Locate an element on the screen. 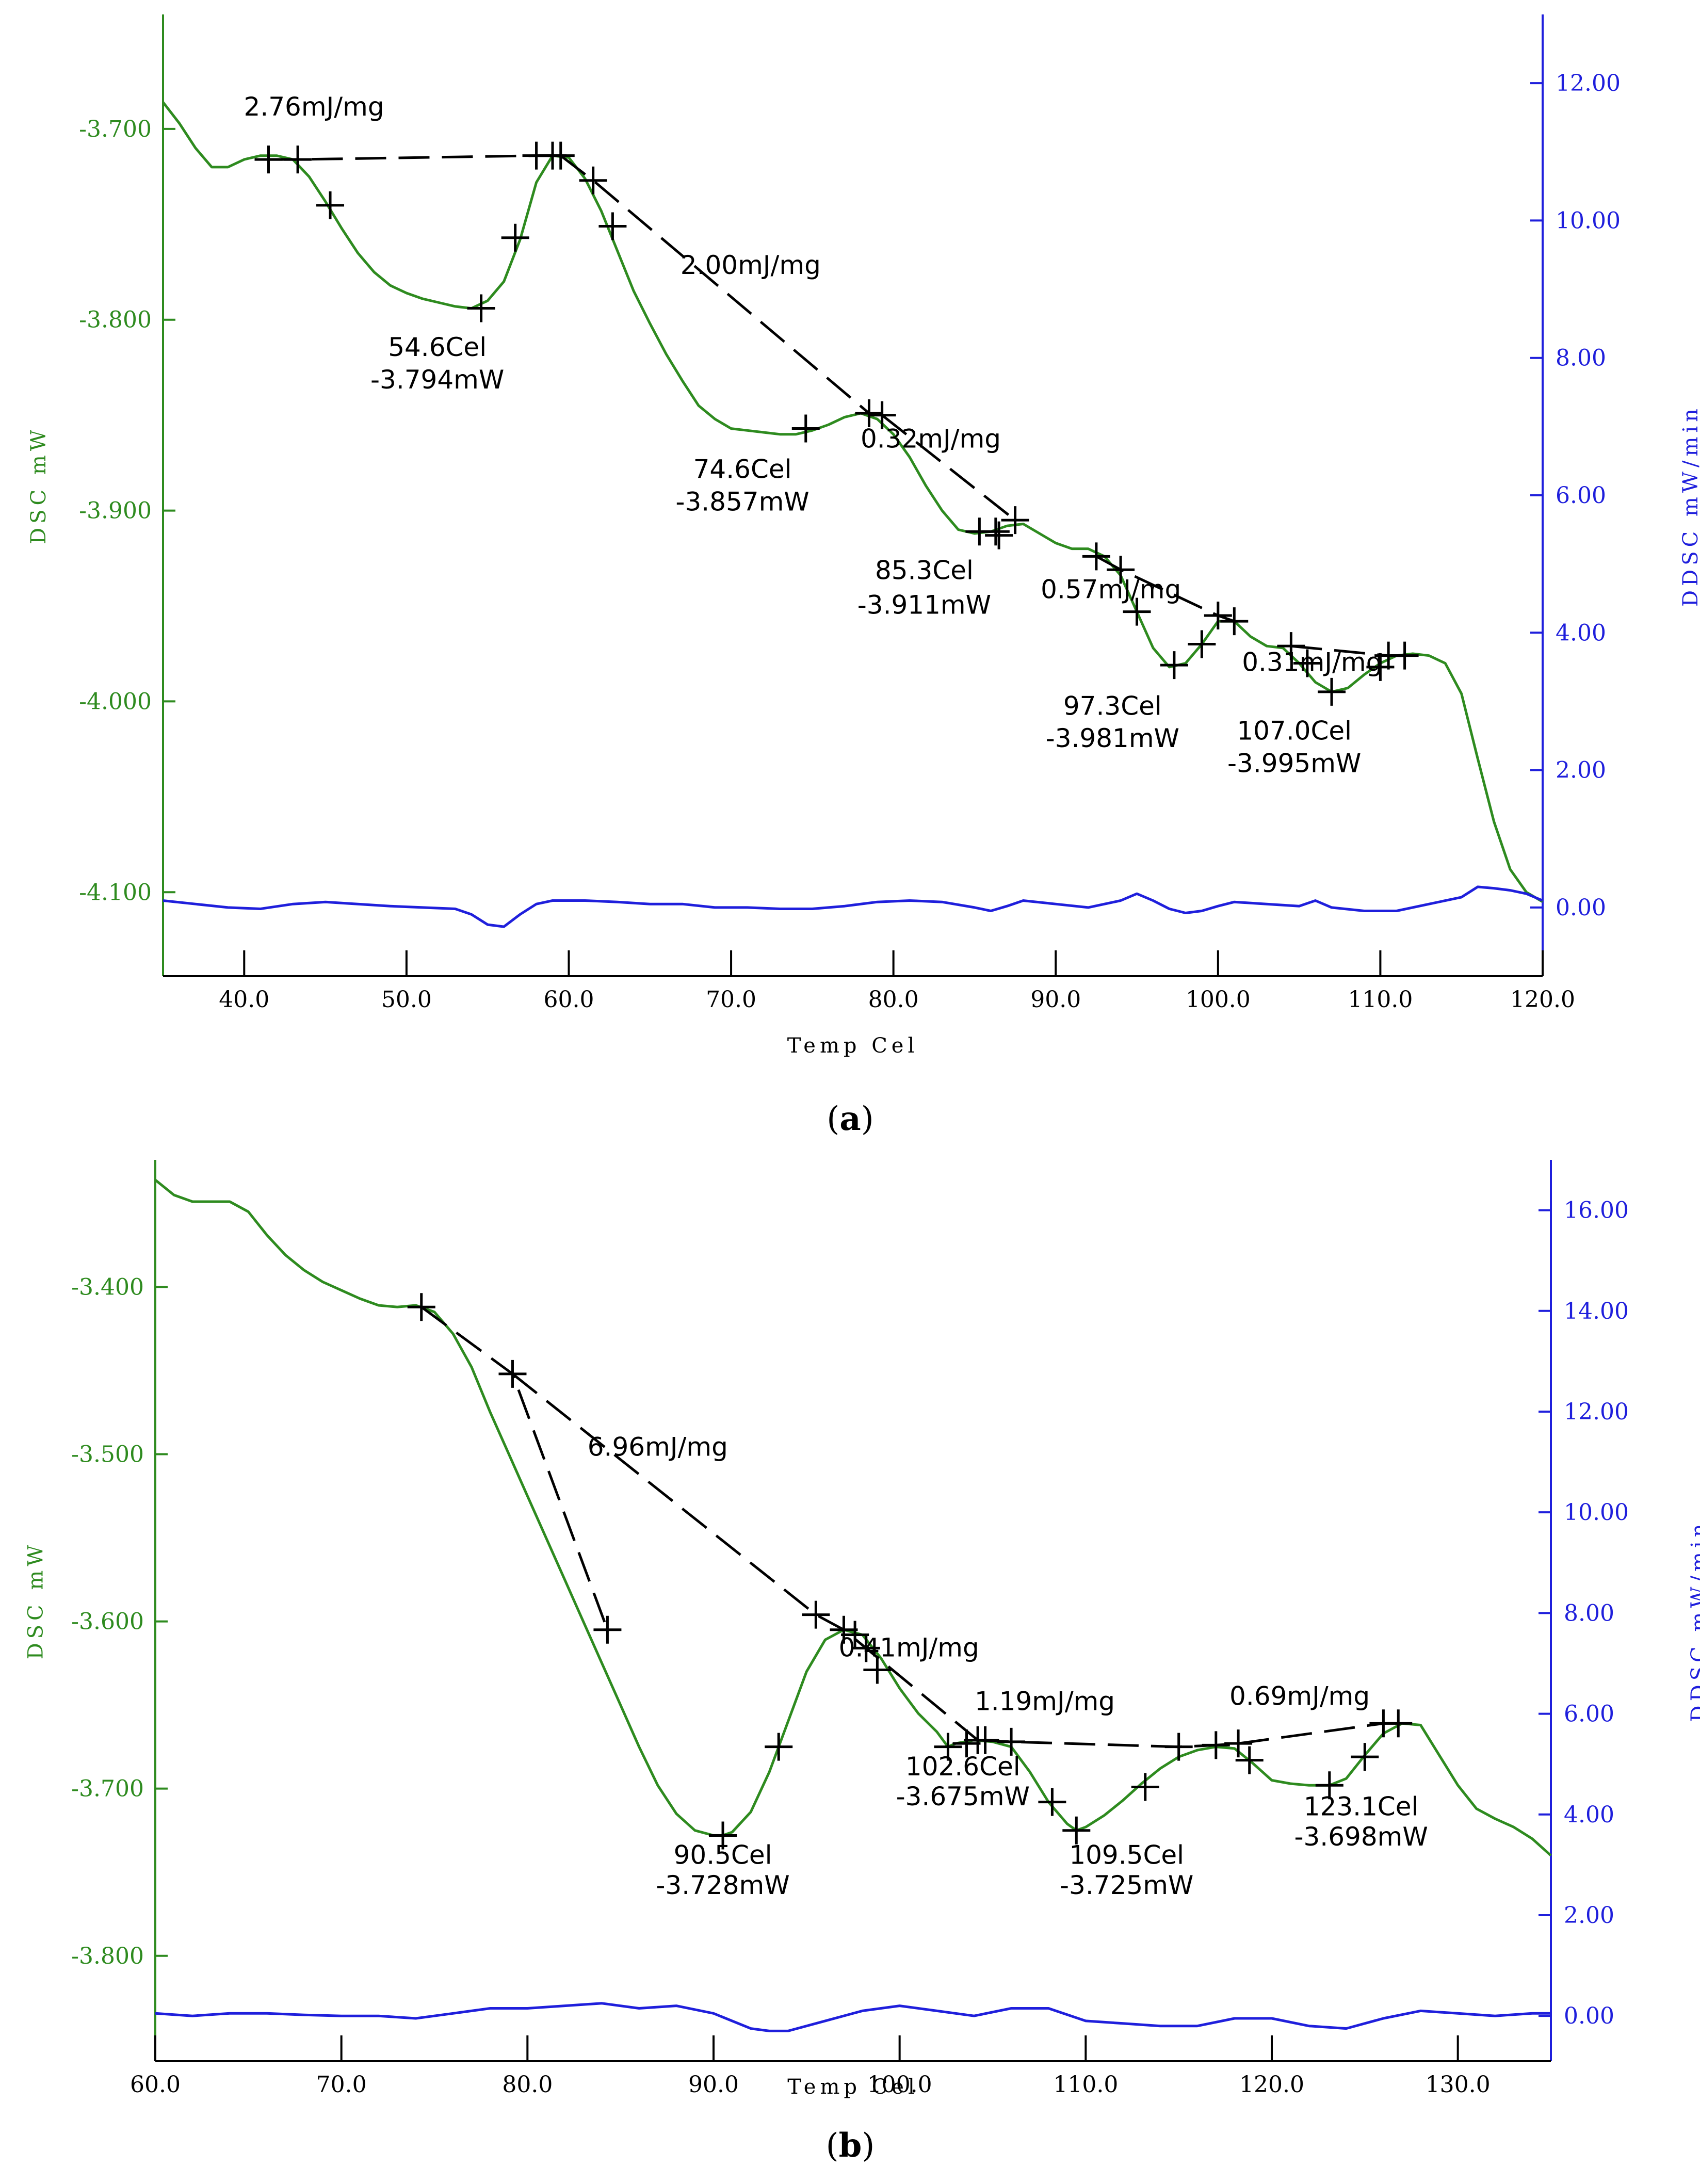 This screenshot has width=1700, height=2184. x-axis-title: Temp Cel is located at coordinates (853, 2087).